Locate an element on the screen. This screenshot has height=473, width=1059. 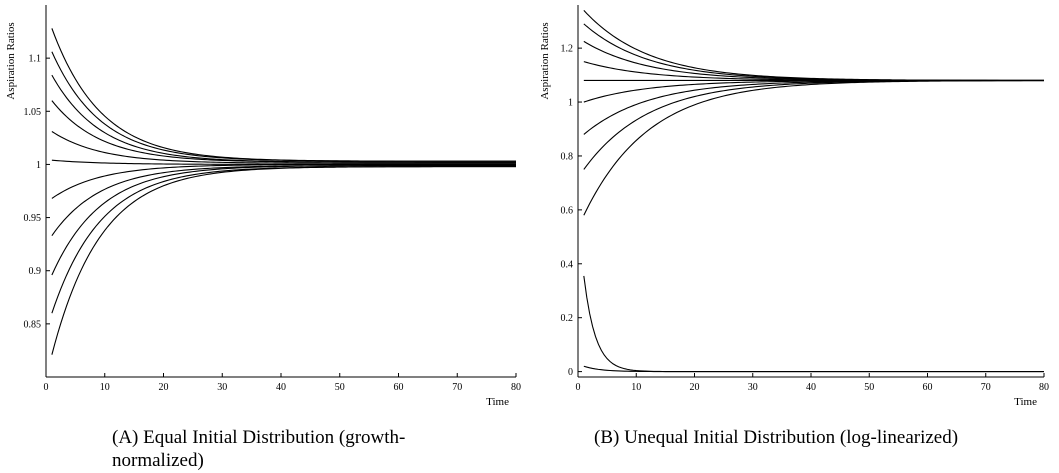
y-tick-label: 0.6 is located at coordinates (567, 210).